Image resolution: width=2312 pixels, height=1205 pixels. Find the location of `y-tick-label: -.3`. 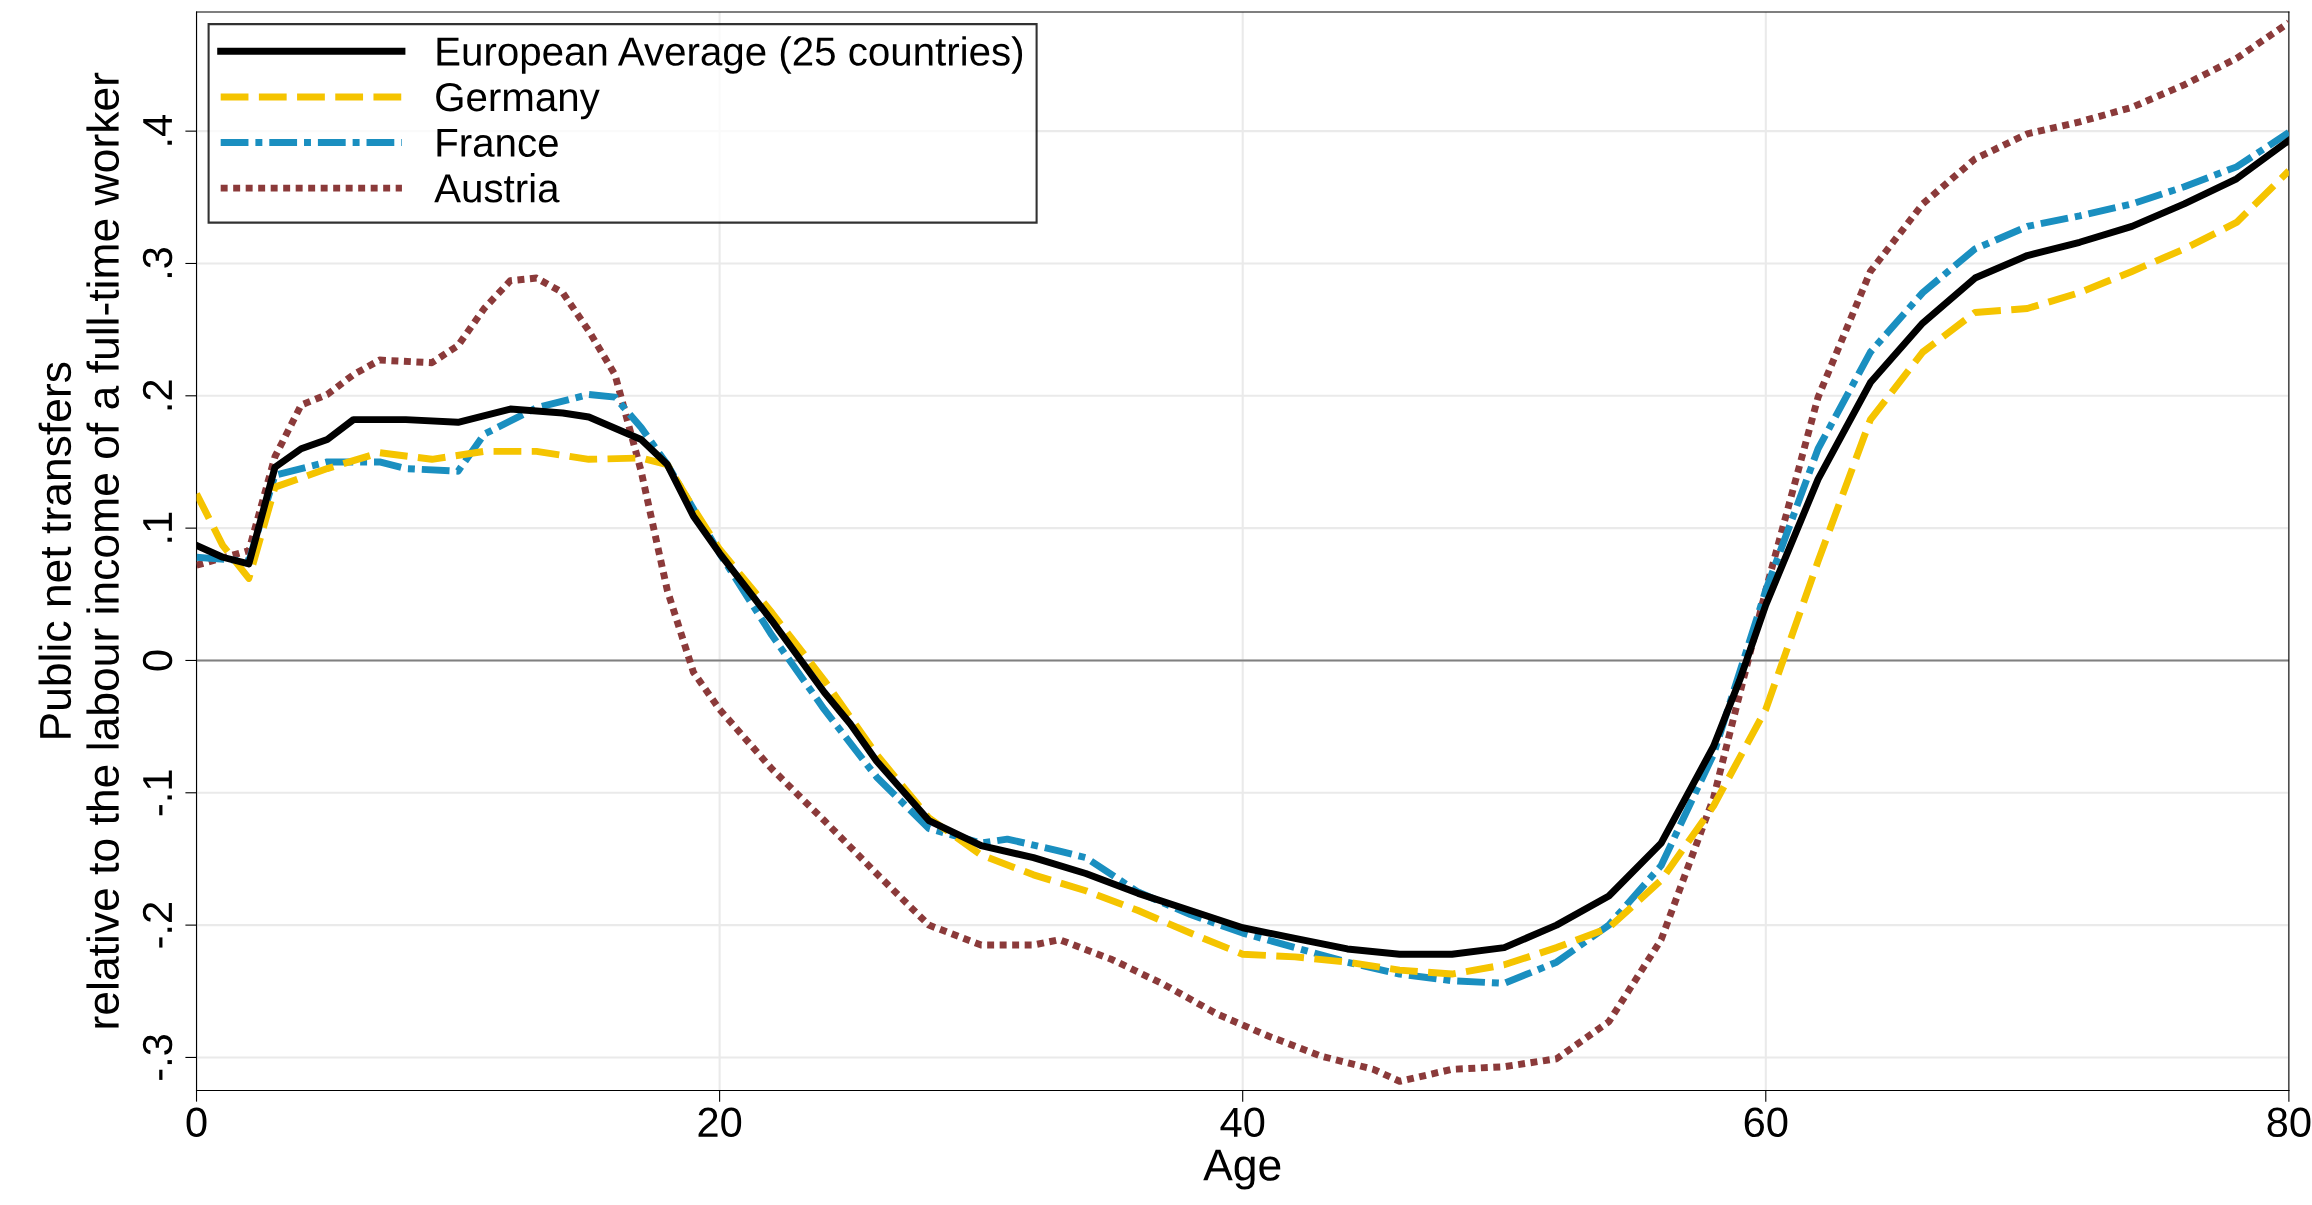

y-tick-label: -.3 is located at coordinates (157, 1057).